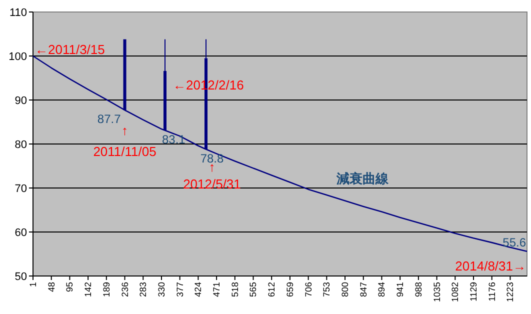  What do you see at coordinates (418, 290) in the screenshot?
I see `x-tick-label: 988` at bounding box center [418, 290].